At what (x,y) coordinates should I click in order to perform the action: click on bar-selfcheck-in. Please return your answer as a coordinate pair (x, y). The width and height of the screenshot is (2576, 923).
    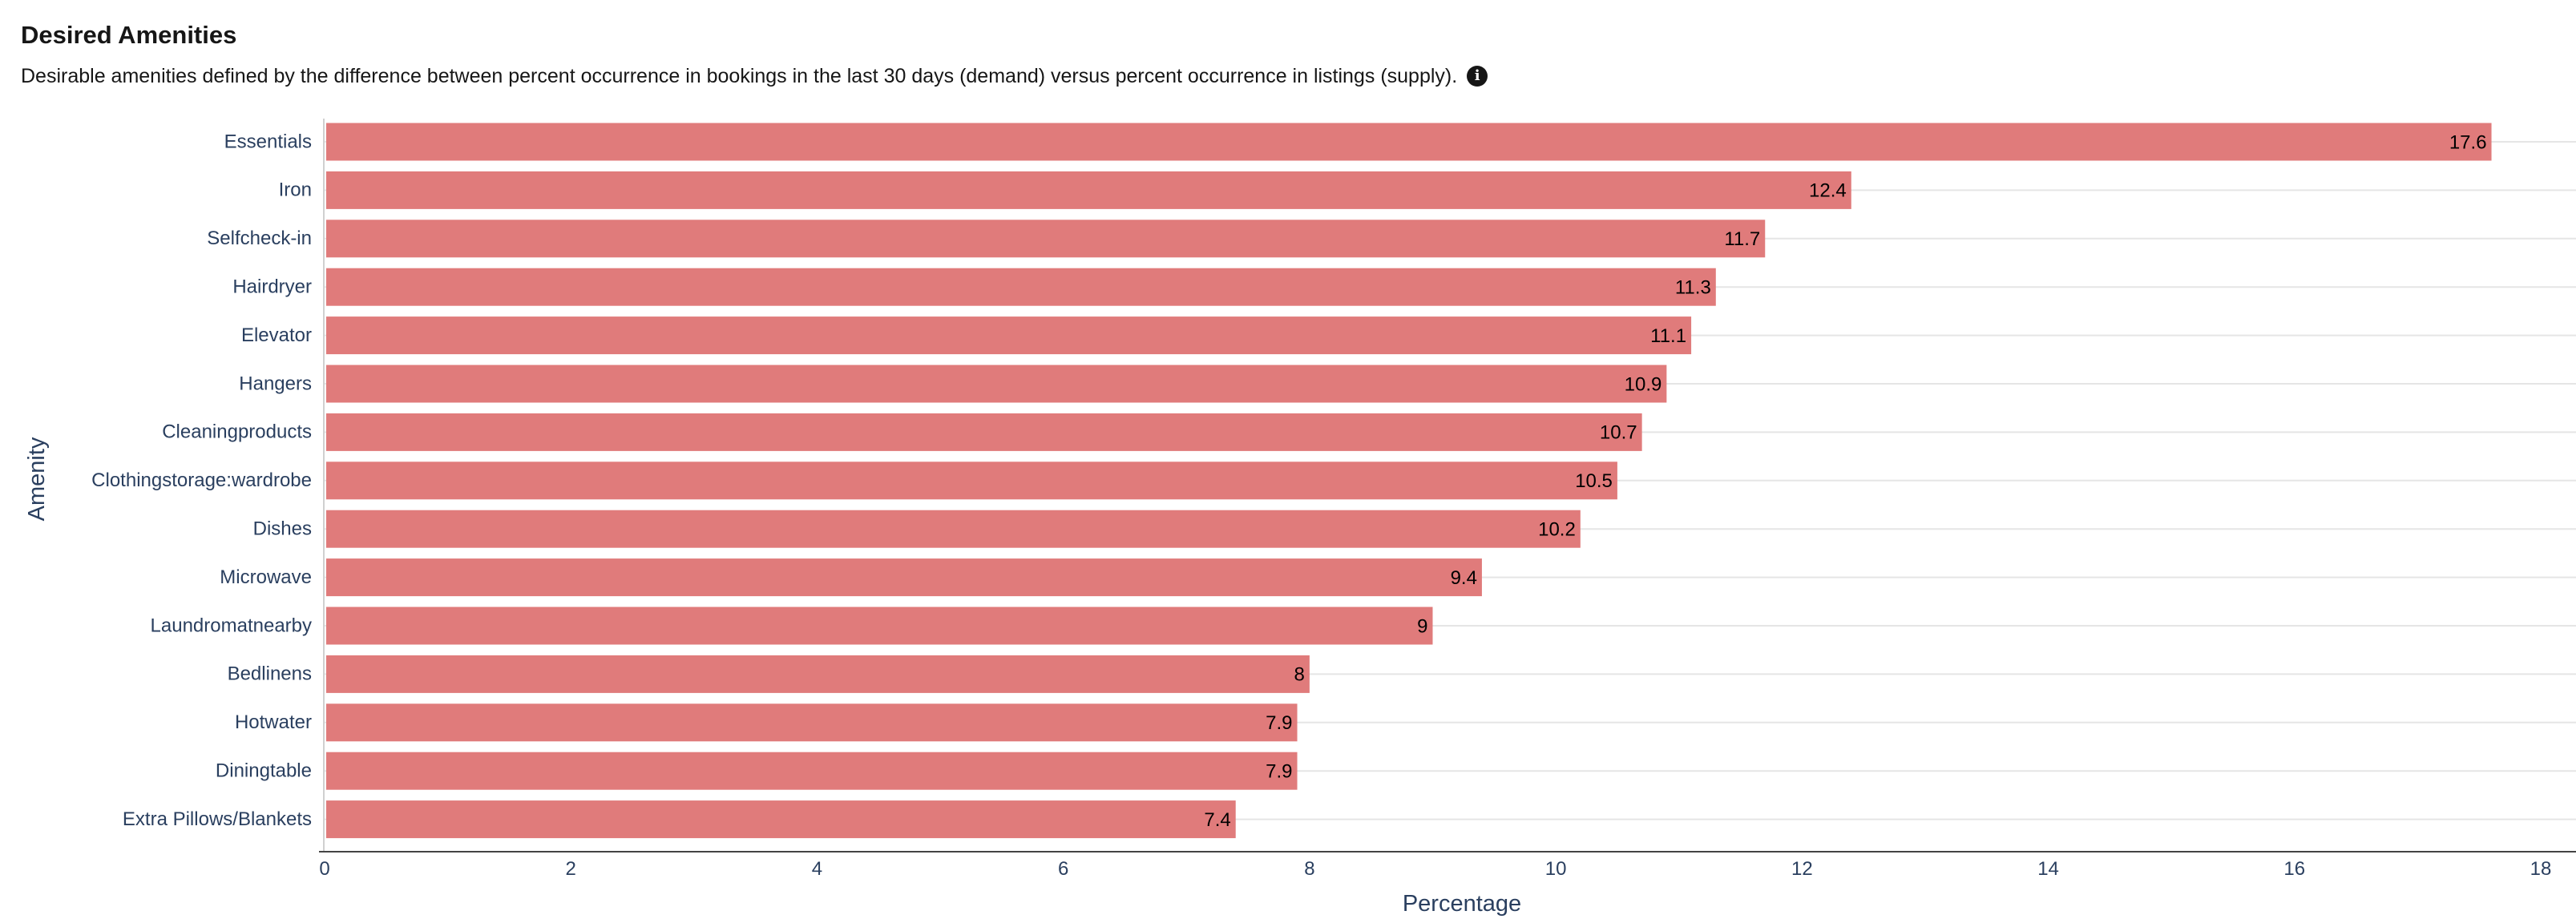
    Looking at the image, I should click on (1046, 239).